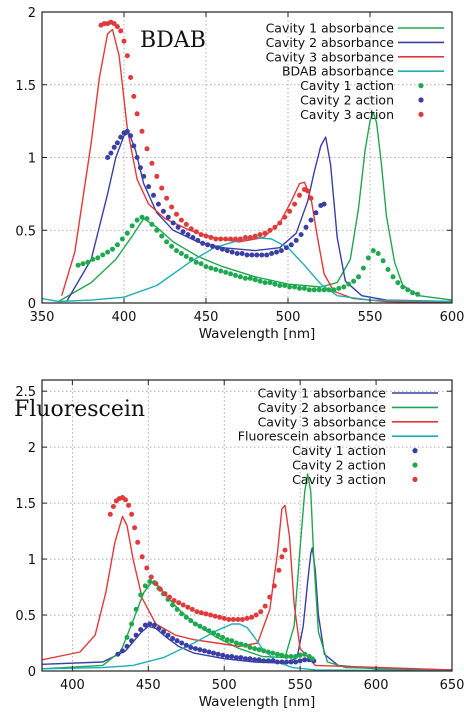 The height and width of the screenshot is (714, 464). What do you see at coordinates (322, 421) in the screenshot?
I see `legend-label: Cavity 3 absorbance` at bounding box center [322, 421].